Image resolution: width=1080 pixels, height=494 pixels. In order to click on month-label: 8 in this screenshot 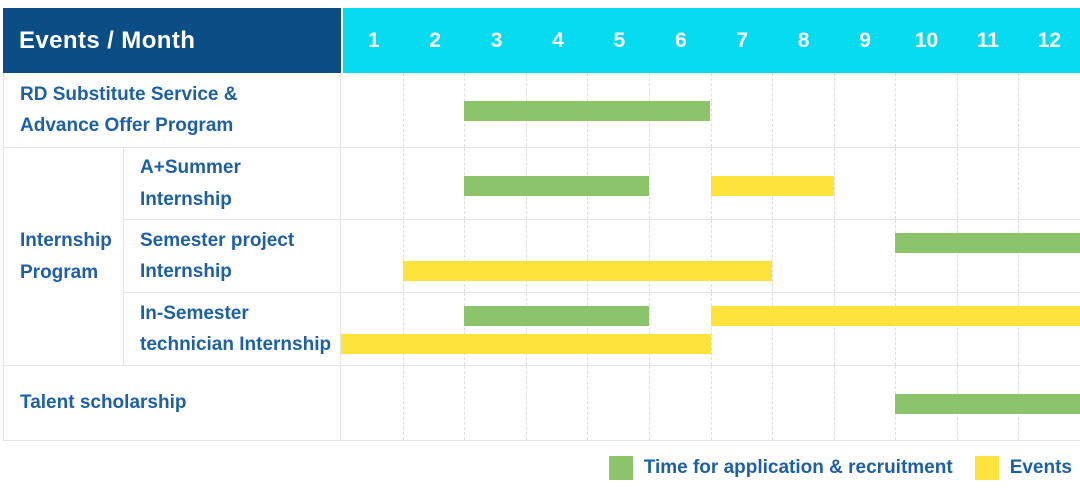, I will do `click(803, 40)`.